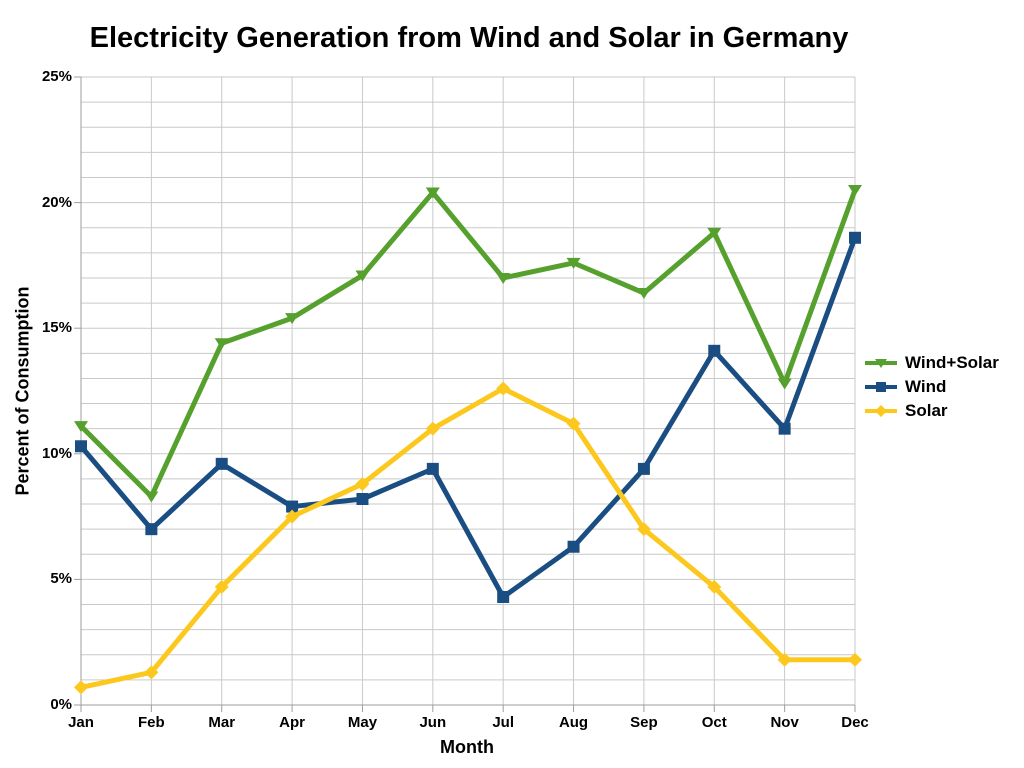  Describe the element at coordinates (222, 722) in the screenshot. I see `x-tick-label-mar: Mar` at that location.